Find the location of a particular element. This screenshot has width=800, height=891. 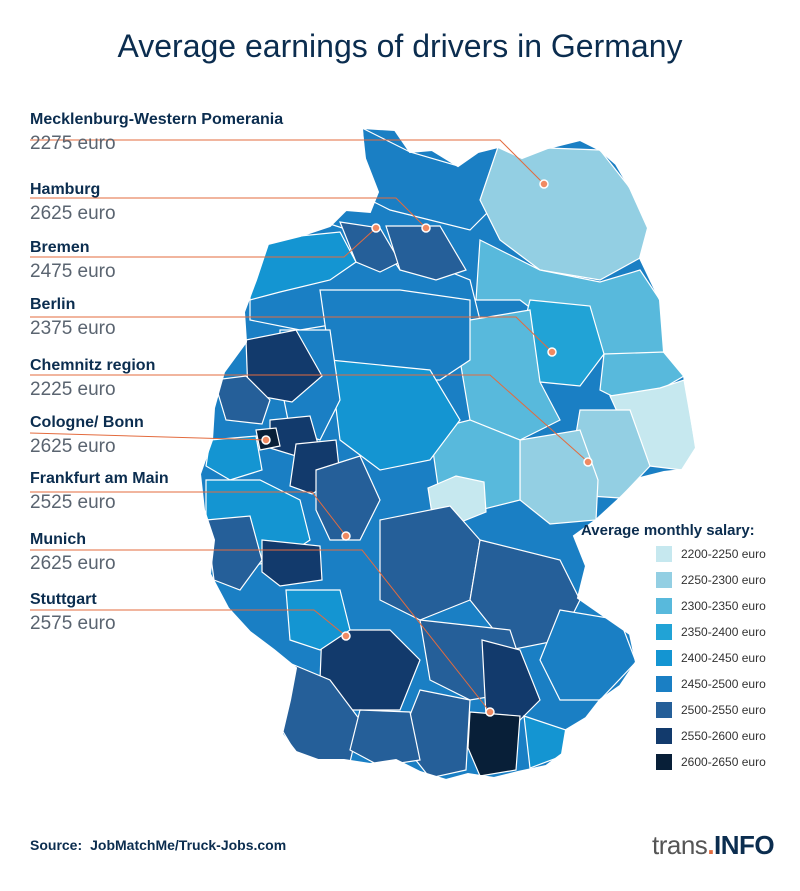

brand-part2: INFO is located at coordinates (744, 845).